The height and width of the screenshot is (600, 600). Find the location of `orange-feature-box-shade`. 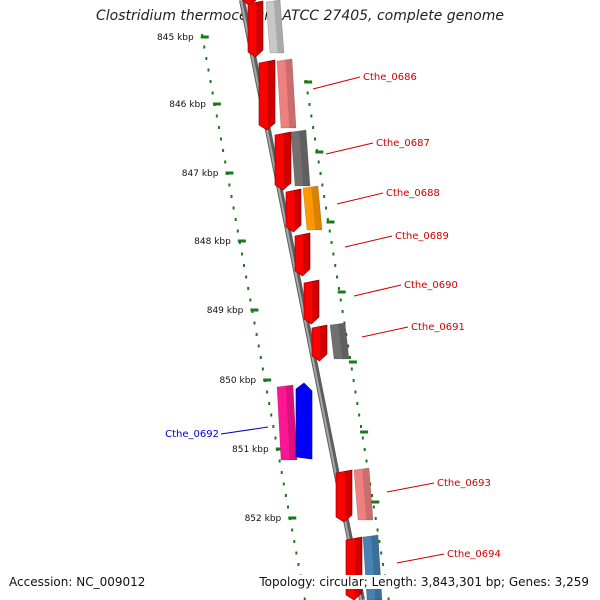

orange-feature-box-shade is located at coordinates (316, 208).